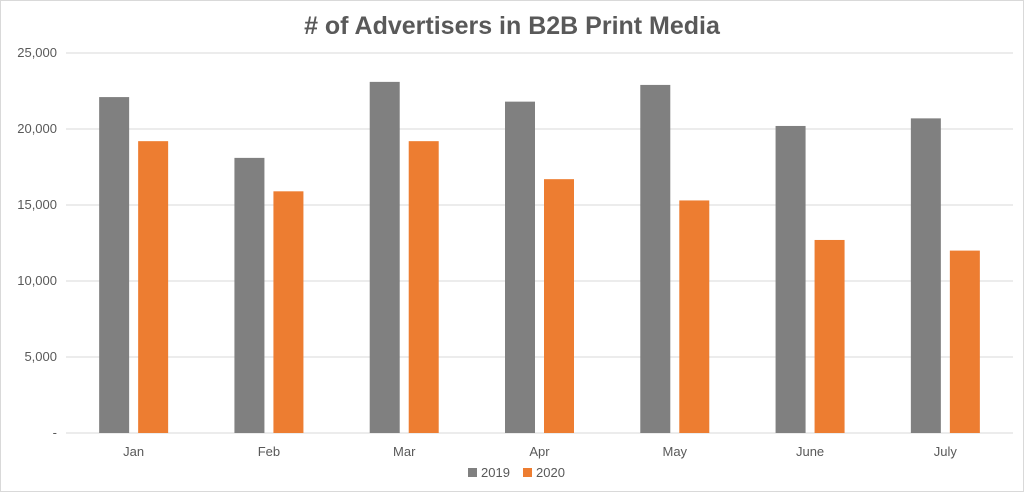  Describe the element at coordinates (550, 472) in the screenshot. I see `legend-label-2020: 2020` at that location.